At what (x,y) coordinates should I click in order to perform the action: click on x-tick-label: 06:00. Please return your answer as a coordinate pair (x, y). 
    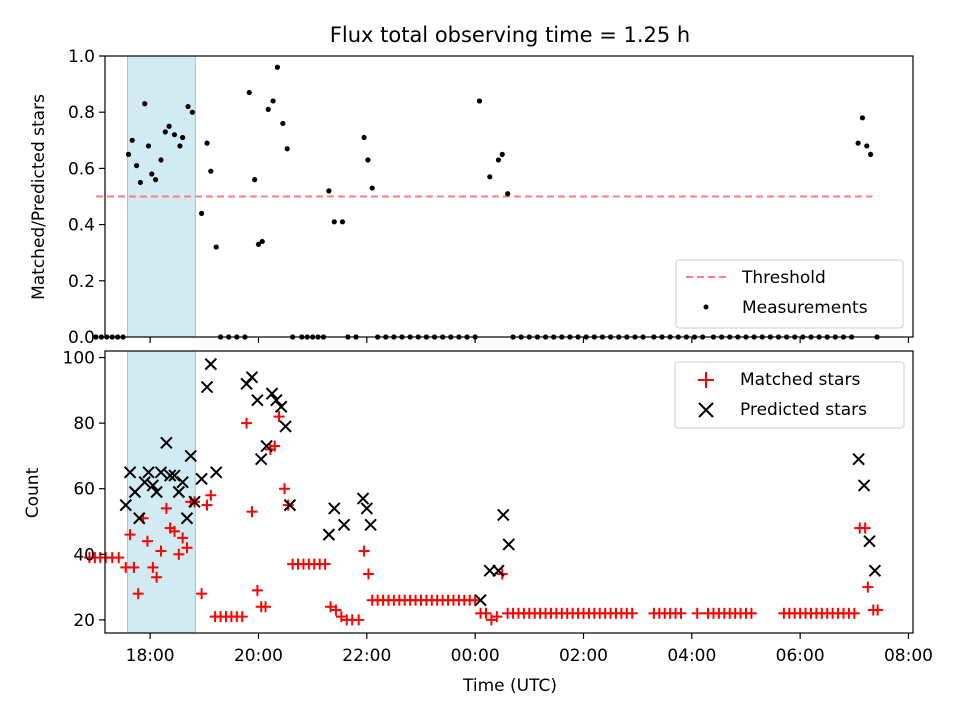
    Looking at the image, I should click on (800, 656).